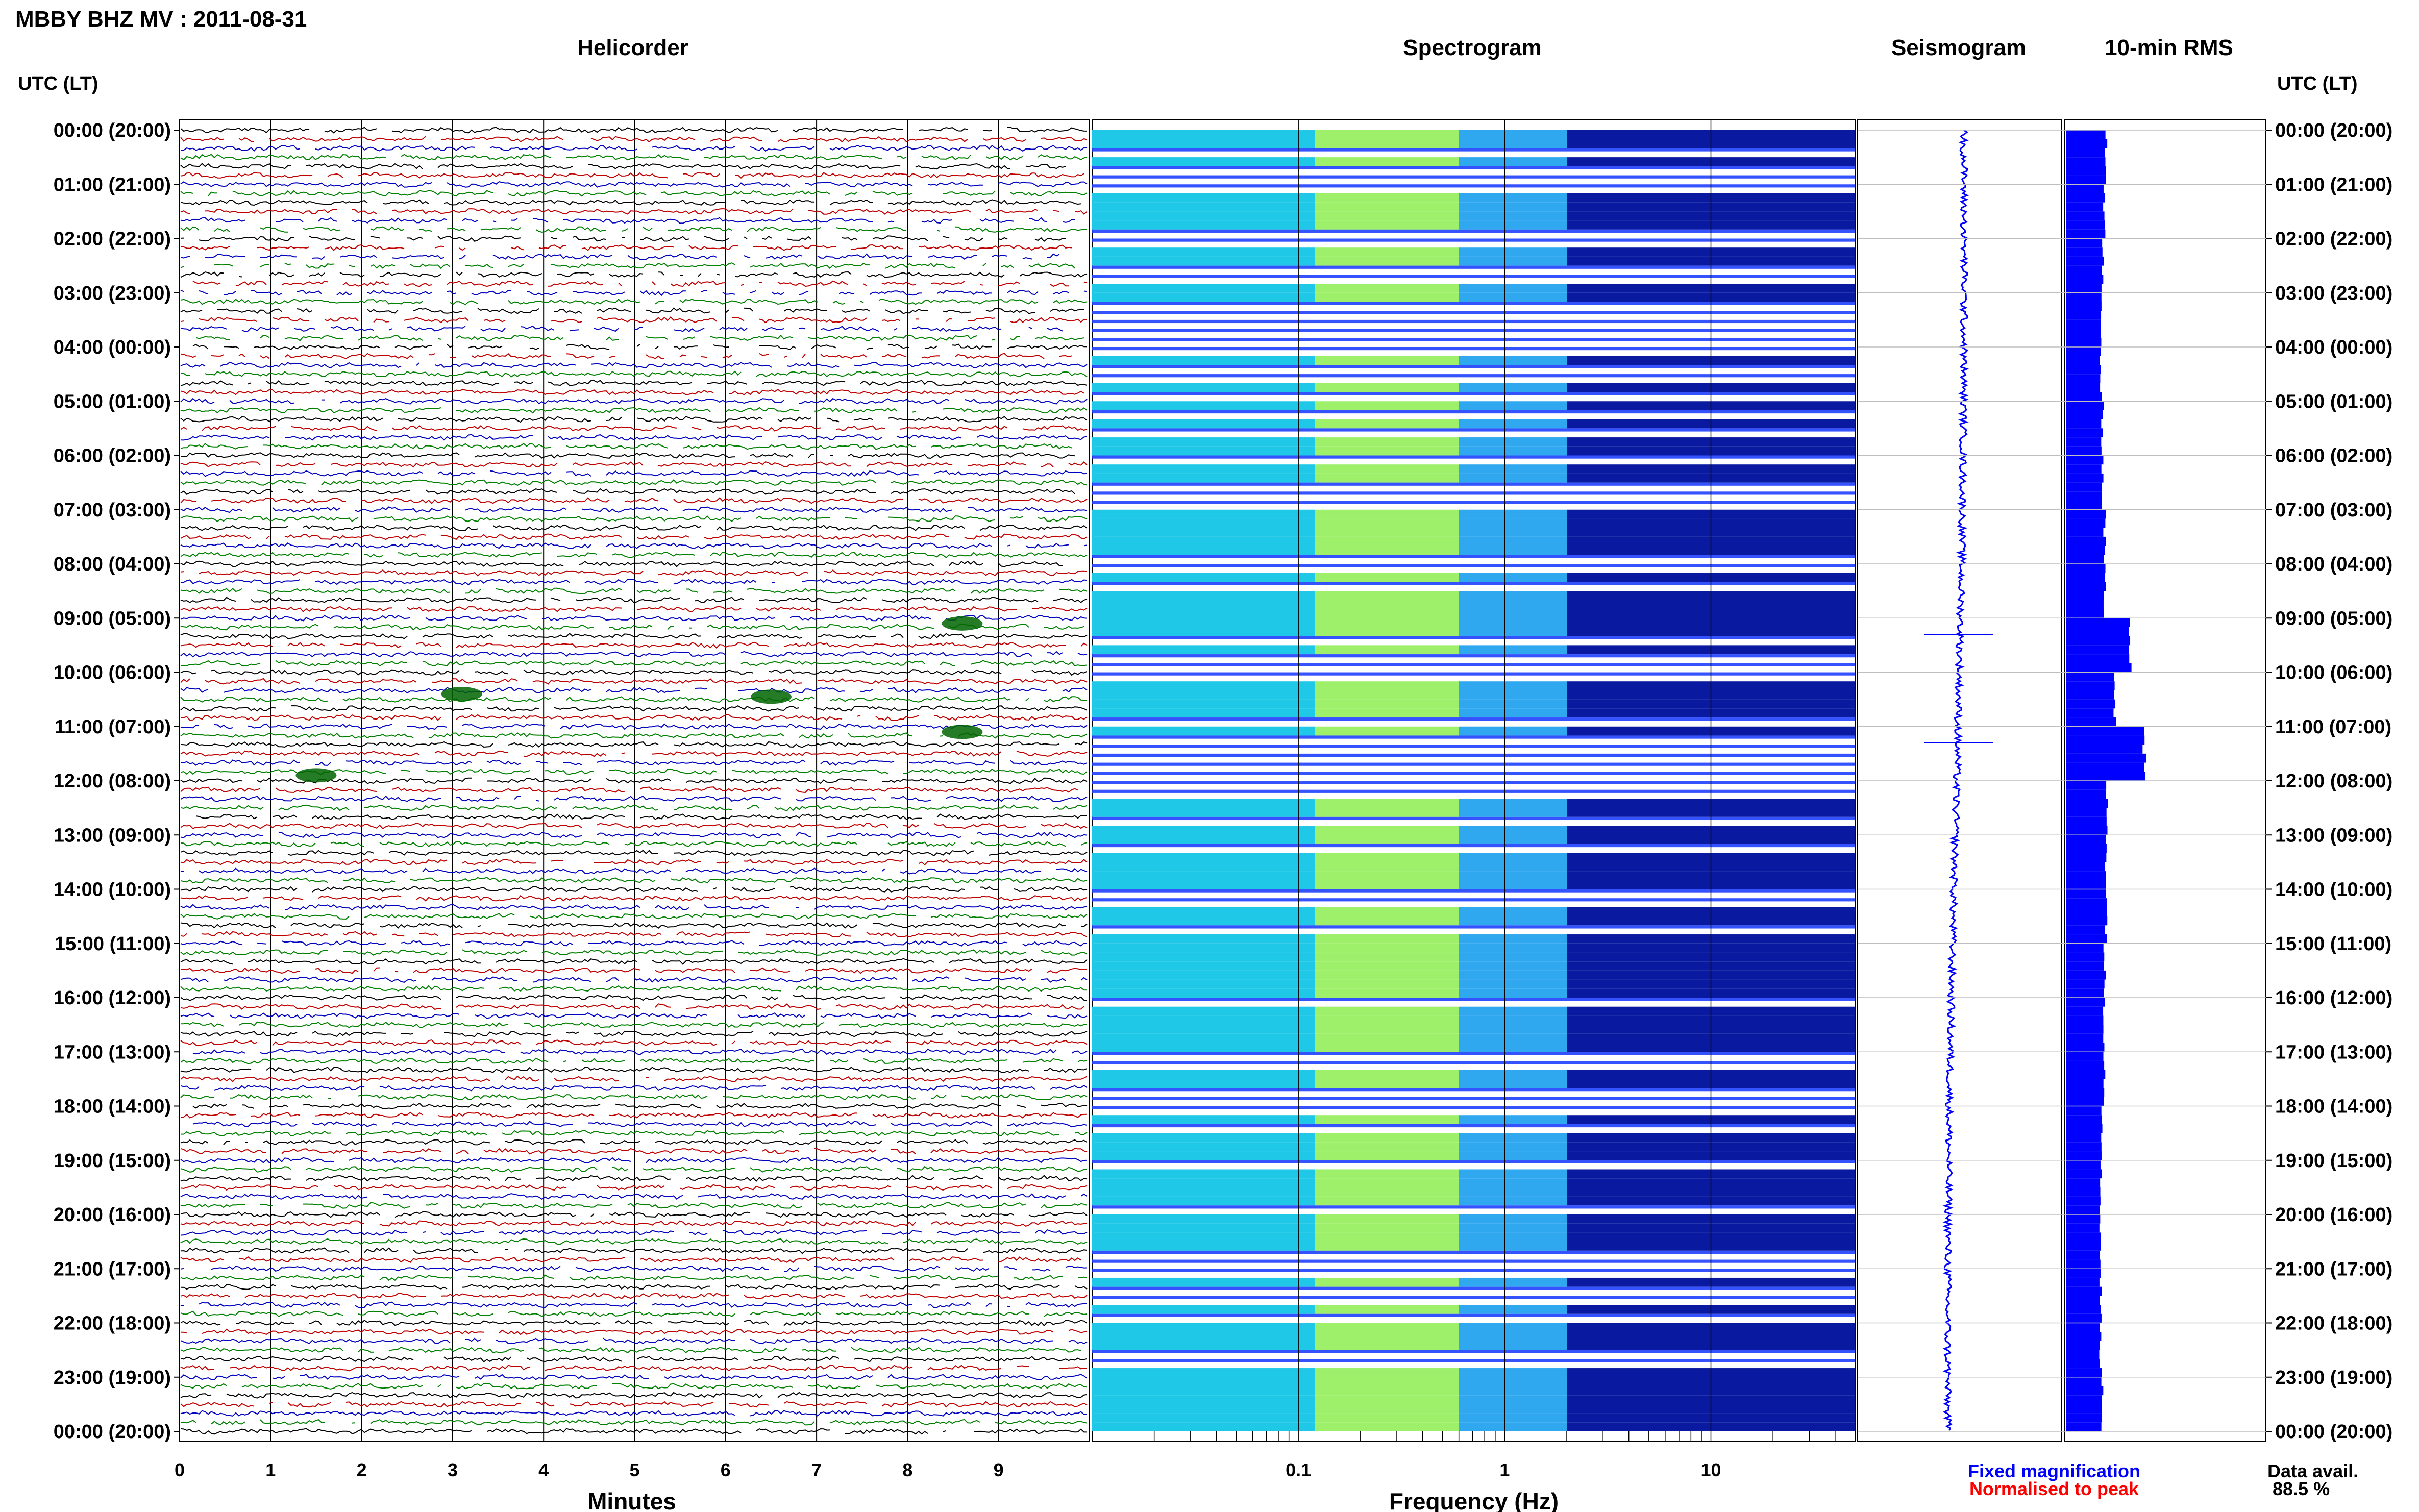  Describe the element at coordinates (112, 1052) in the screenshot. I see `time-label-left: 17:00 (13:00)` at that location.